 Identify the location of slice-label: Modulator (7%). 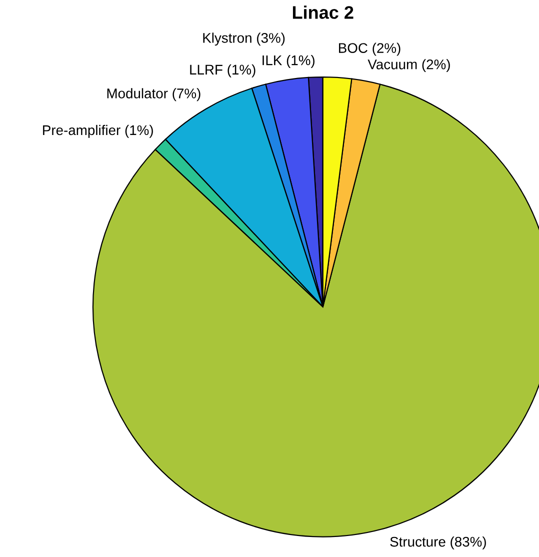
(153, 95).